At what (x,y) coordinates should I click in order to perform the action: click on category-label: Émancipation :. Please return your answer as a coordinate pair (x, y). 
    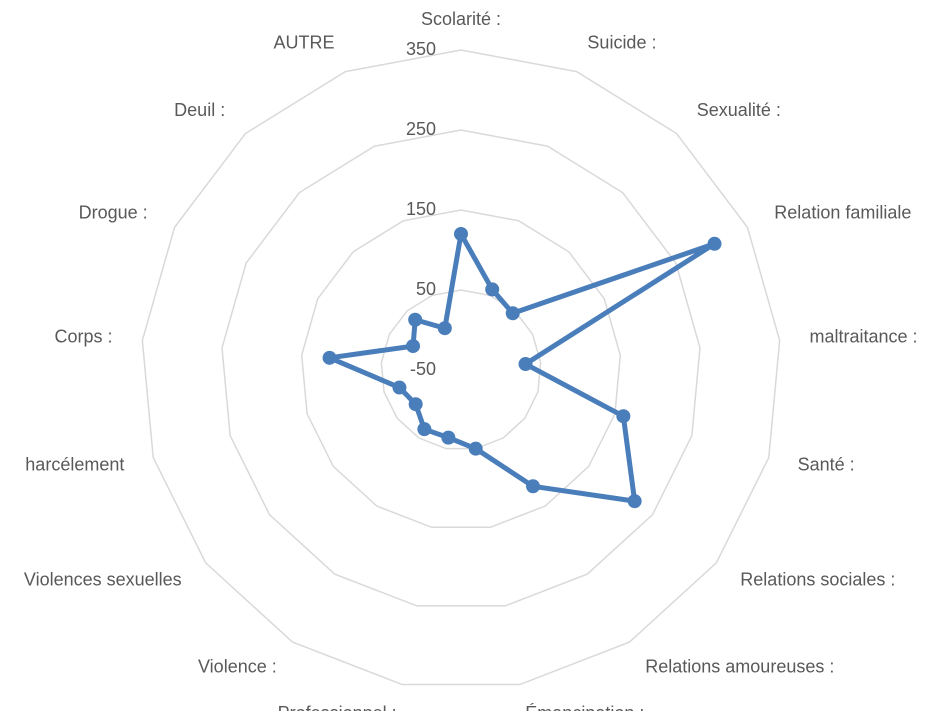
    Looking at the image, I should click on (584, 707).